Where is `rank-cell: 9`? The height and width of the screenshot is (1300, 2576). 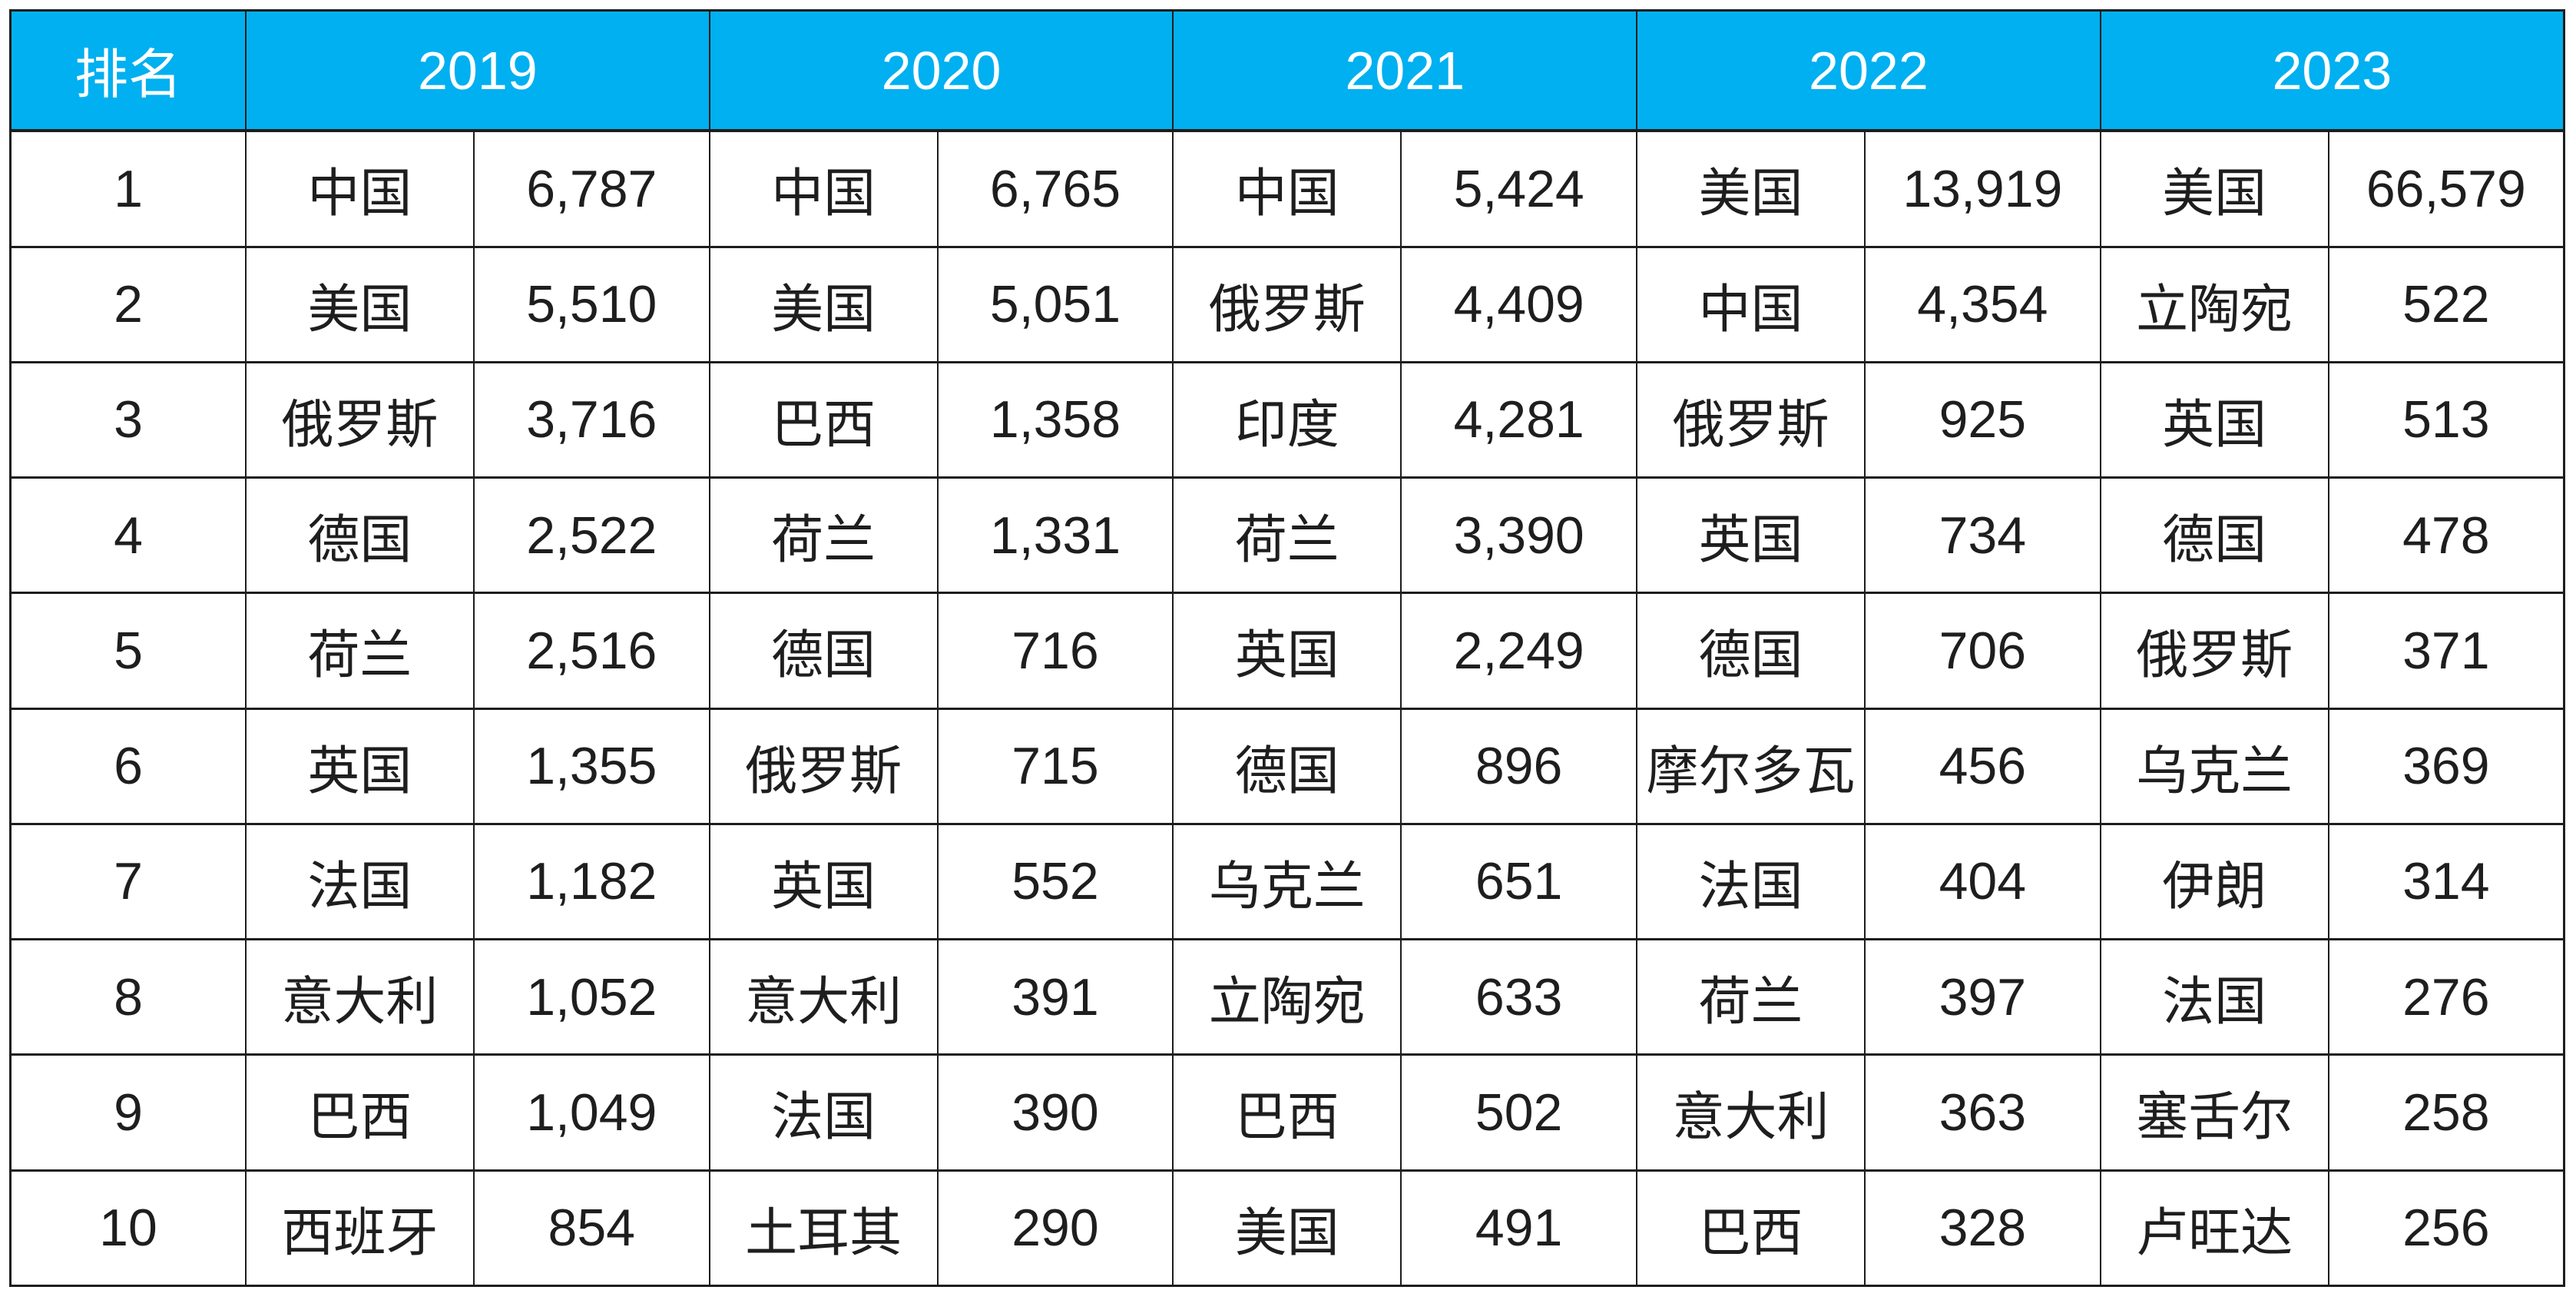
rank-cell: 9 is located at coordinates (128, 1112).